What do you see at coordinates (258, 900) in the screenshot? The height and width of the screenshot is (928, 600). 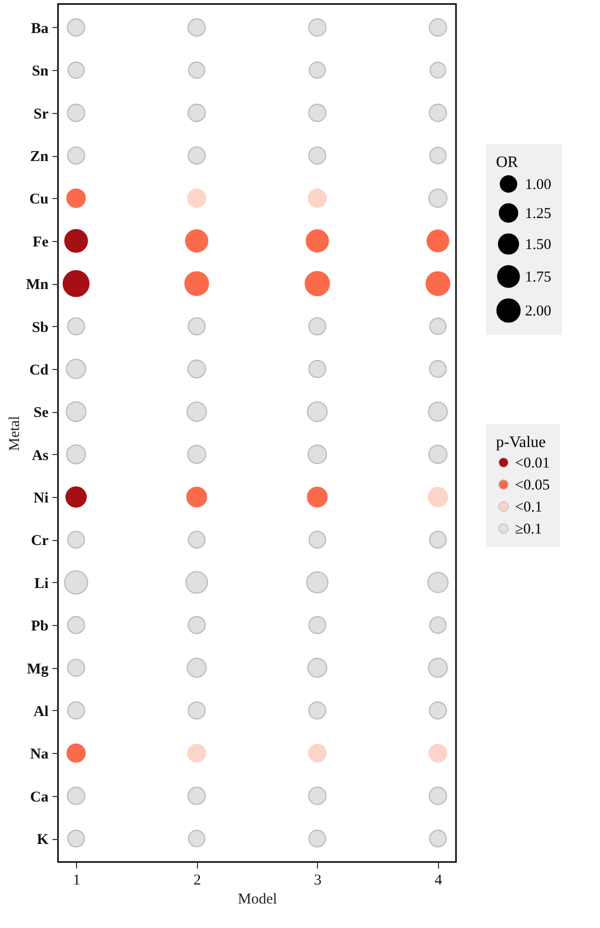 I see `x-axis-title: Model` at bounding box center [258, 900].